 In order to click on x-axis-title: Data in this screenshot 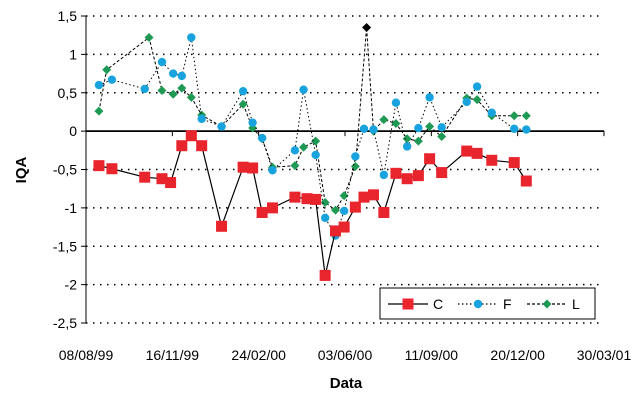, I will do `click(346, 383)`.